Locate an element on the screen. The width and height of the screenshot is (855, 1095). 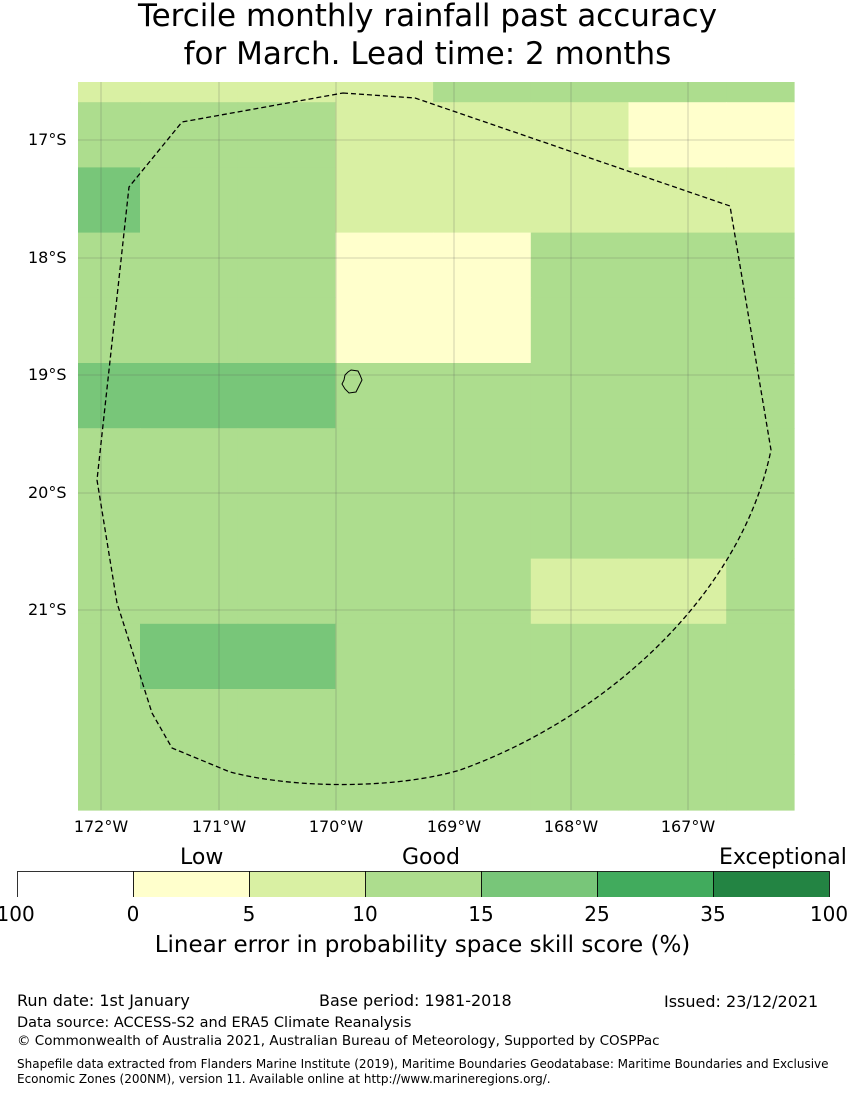
legend-tick-100: 100 is located at coordinates (829, 914).